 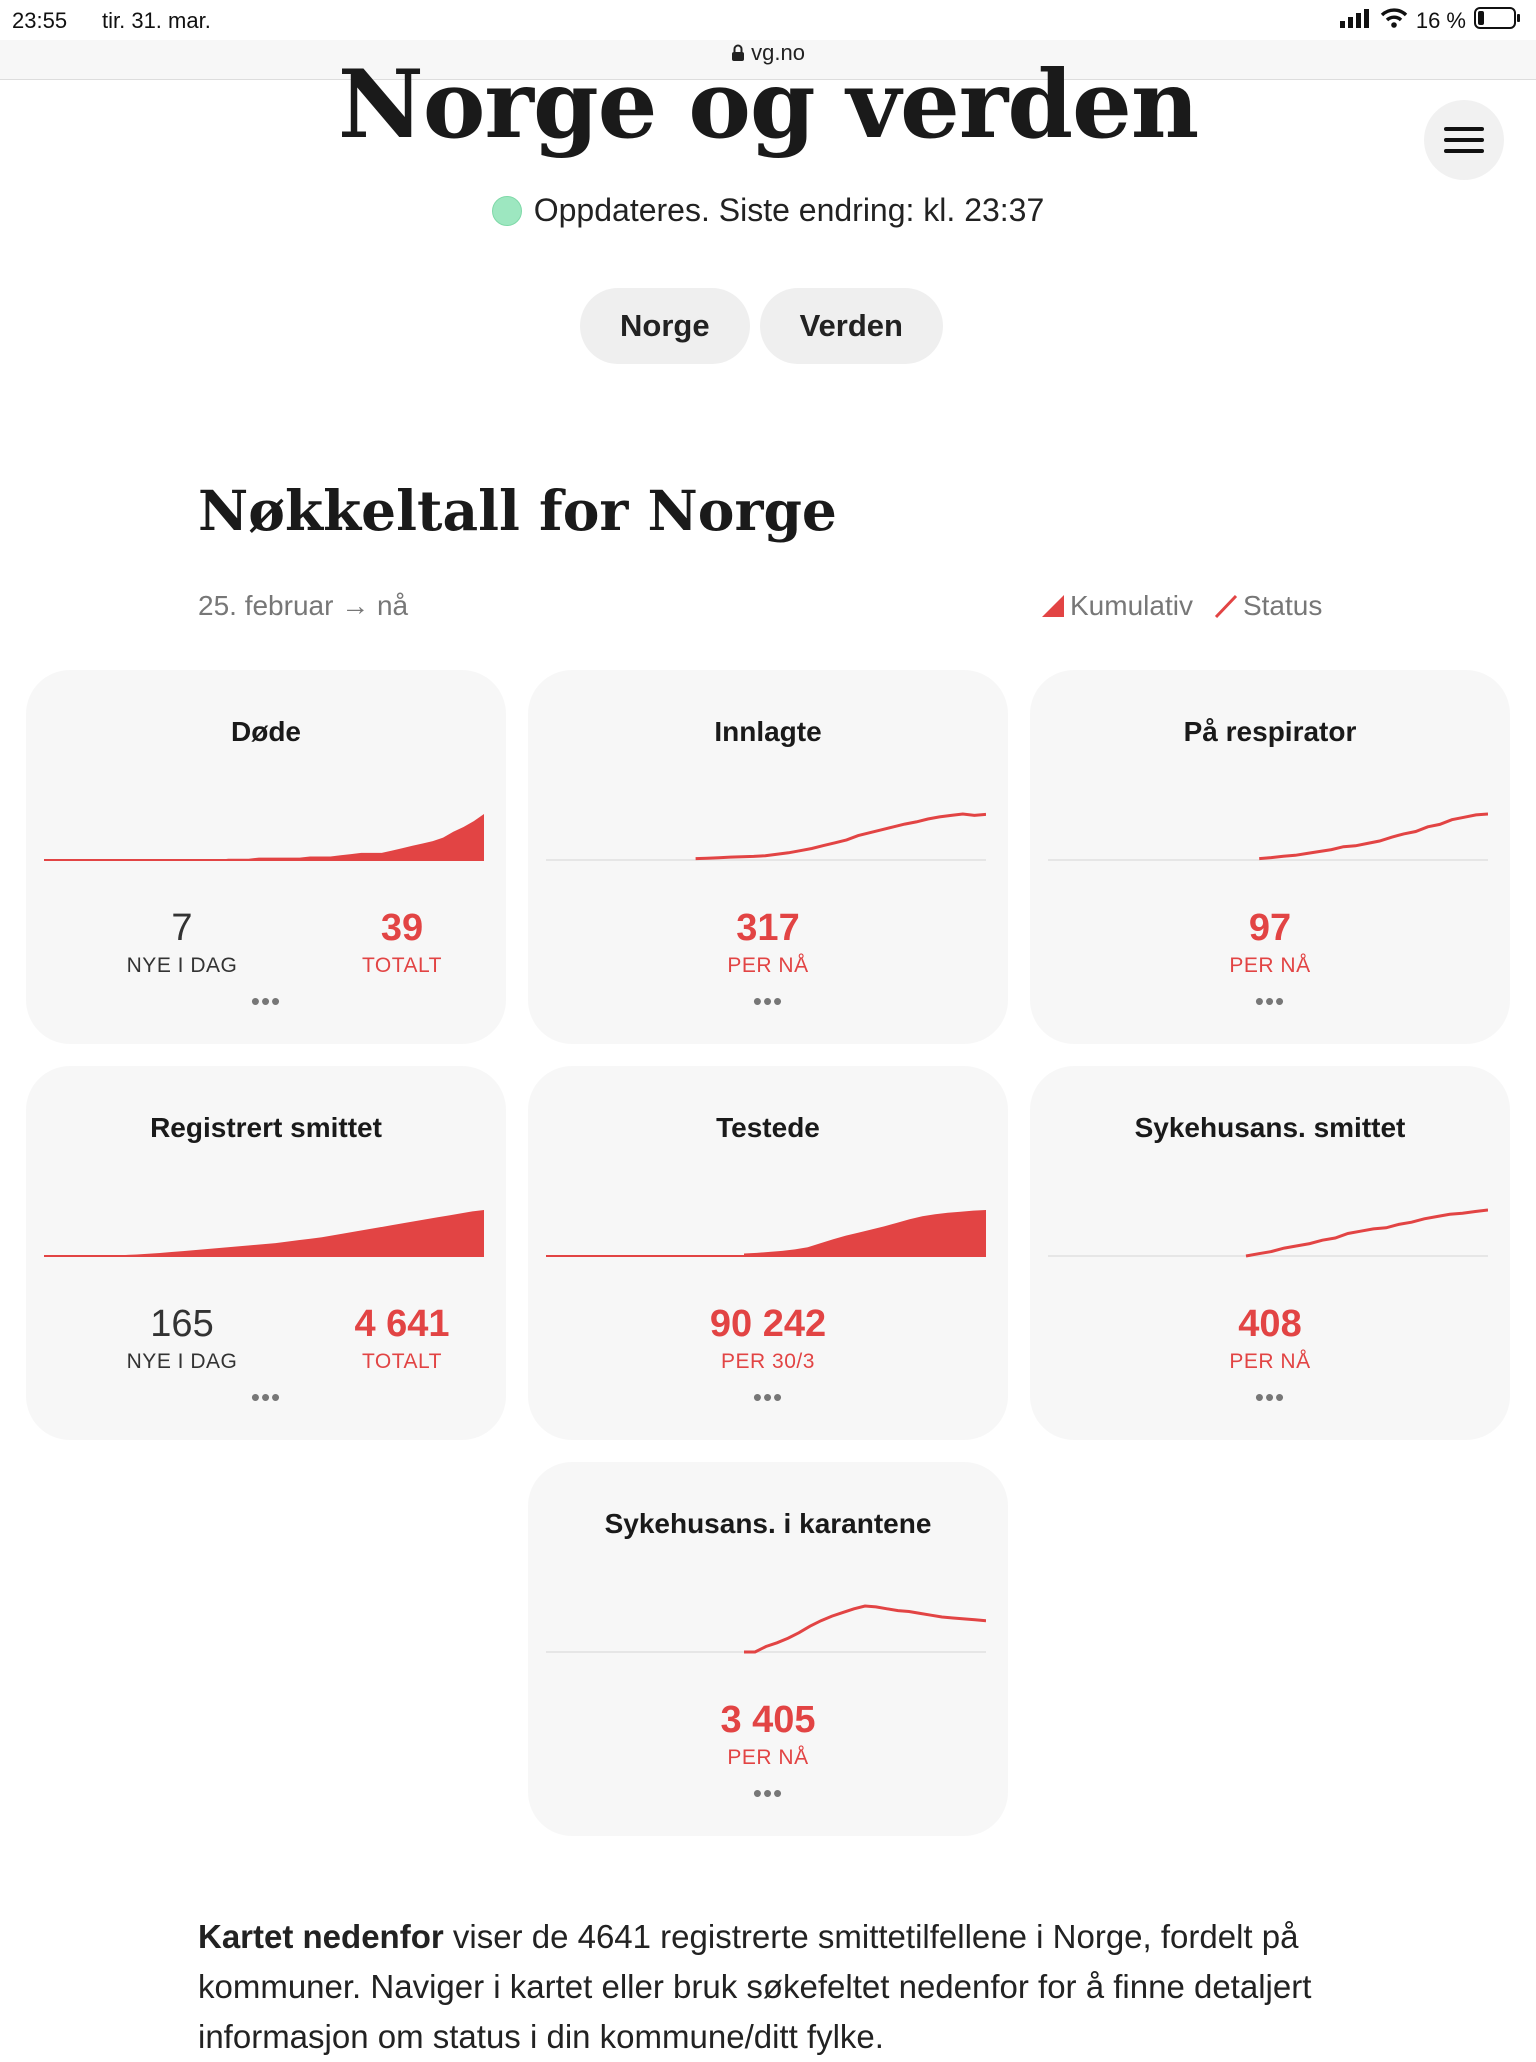 I want to click on card-stat: 90 242 PER 30/3, so click(x=768, y=1338).